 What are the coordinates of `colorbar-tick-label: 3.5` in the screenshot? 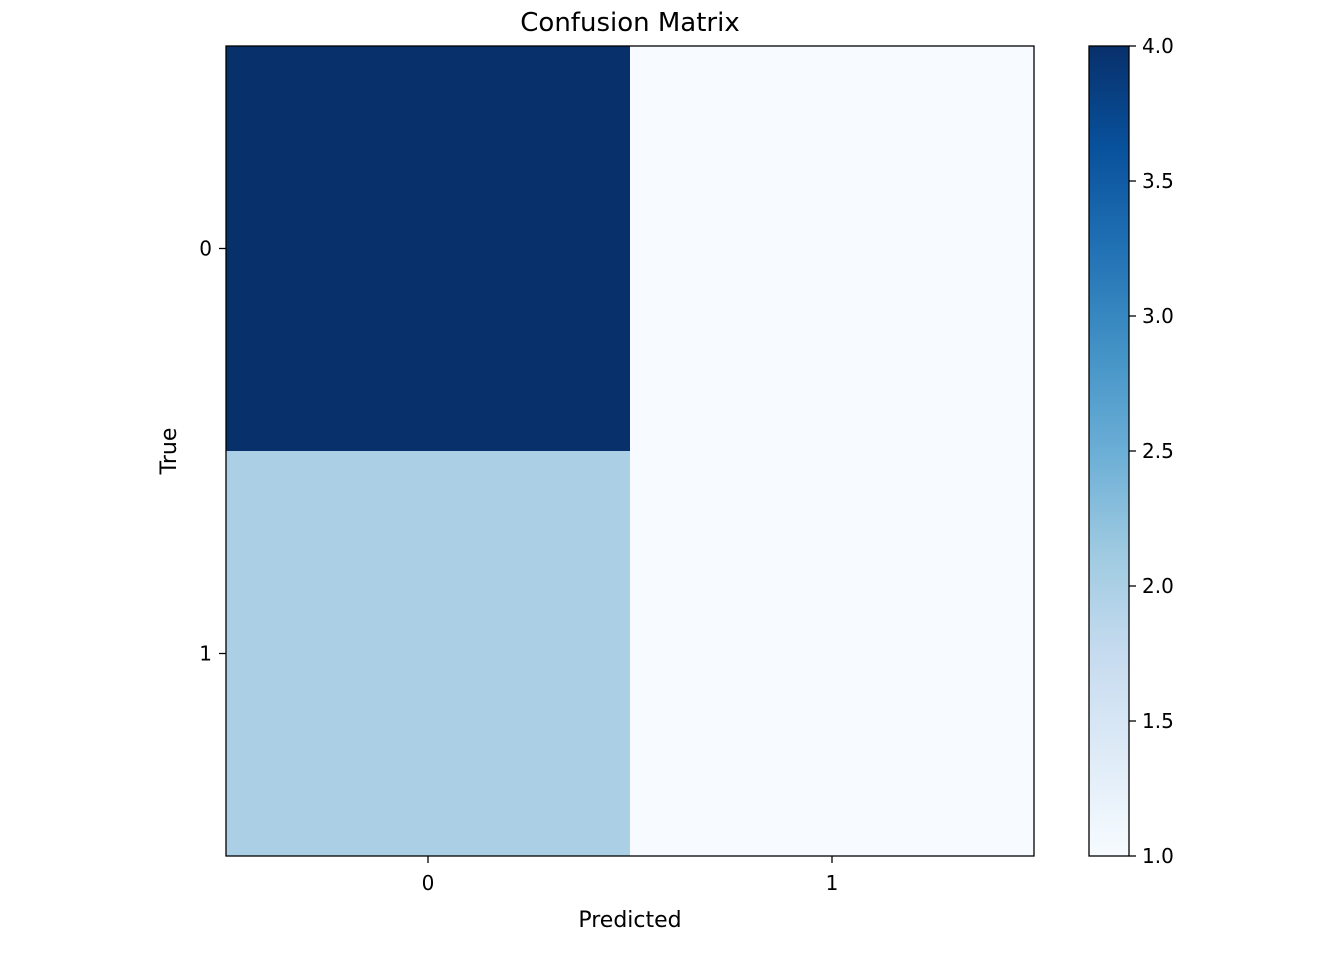 It's located at (1158, 181).